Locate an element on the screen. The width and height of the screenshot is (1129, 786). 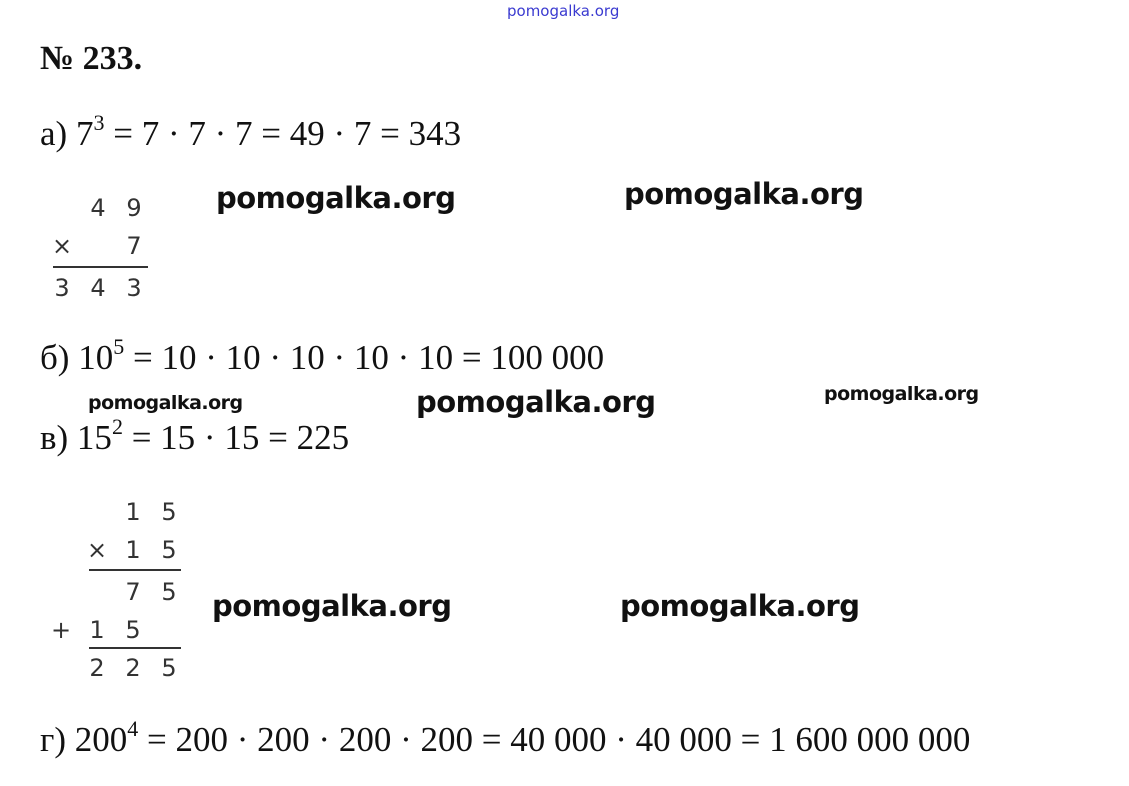
equation-a: а) 73 = 7 · 7 · 7 = 49 · 7 = 343 is located at coordinates (251, 132).